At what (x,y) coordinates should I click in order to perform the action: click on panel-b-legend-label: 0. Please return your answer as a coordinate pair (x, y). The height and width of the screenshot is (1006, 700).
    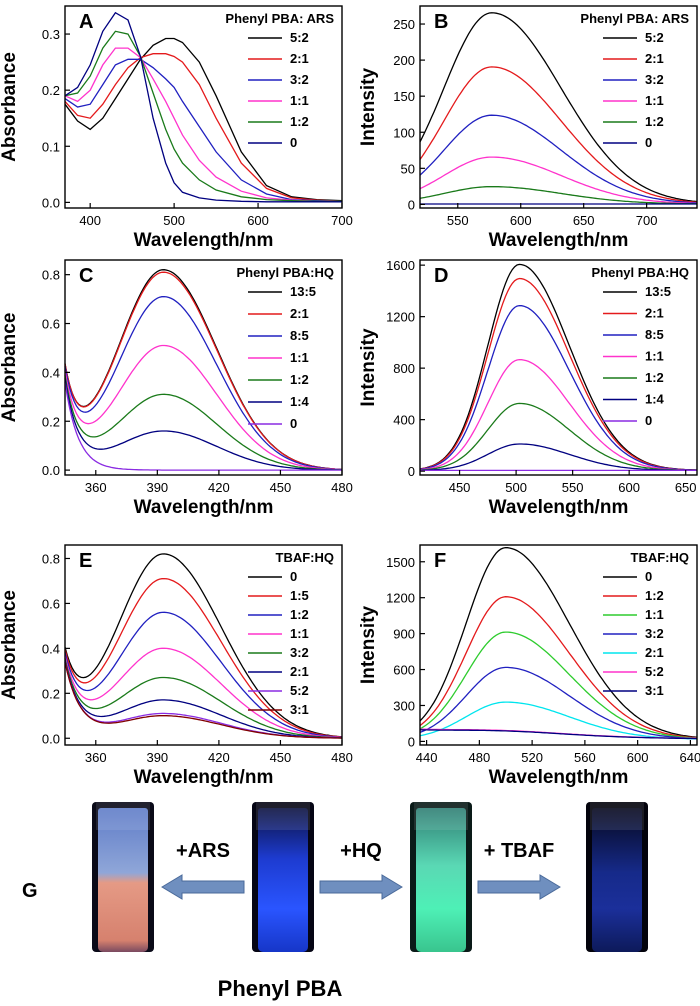
    Looking at the image, I should click on (648, 142).